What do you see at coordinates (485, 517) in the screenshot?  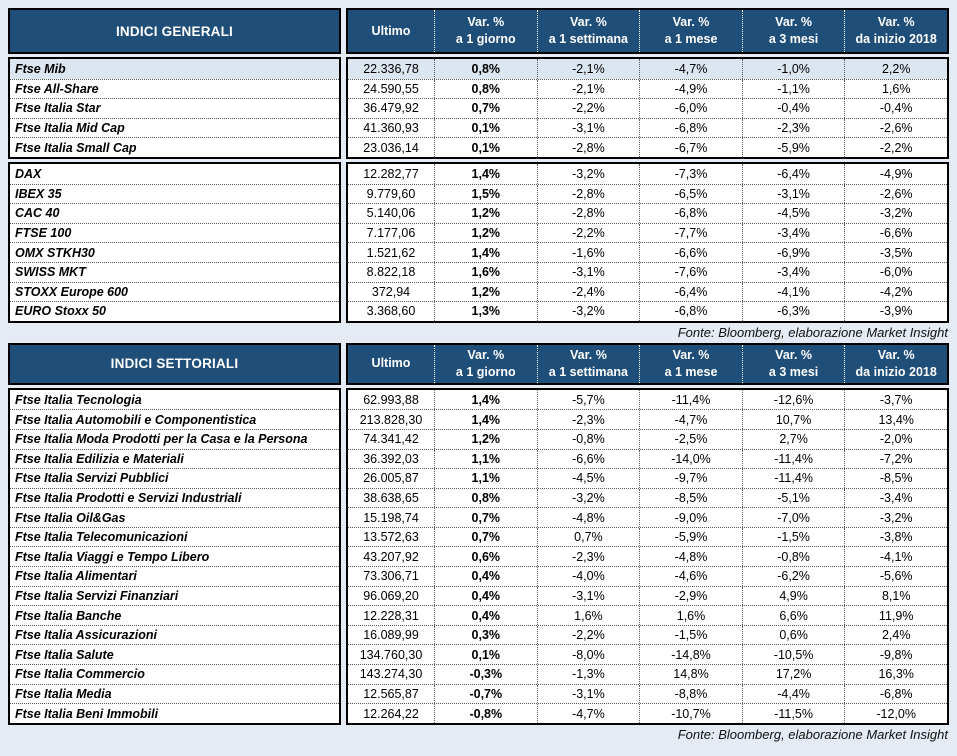 I see `var-cell: 0,7%` at bounding box center [485, 517].